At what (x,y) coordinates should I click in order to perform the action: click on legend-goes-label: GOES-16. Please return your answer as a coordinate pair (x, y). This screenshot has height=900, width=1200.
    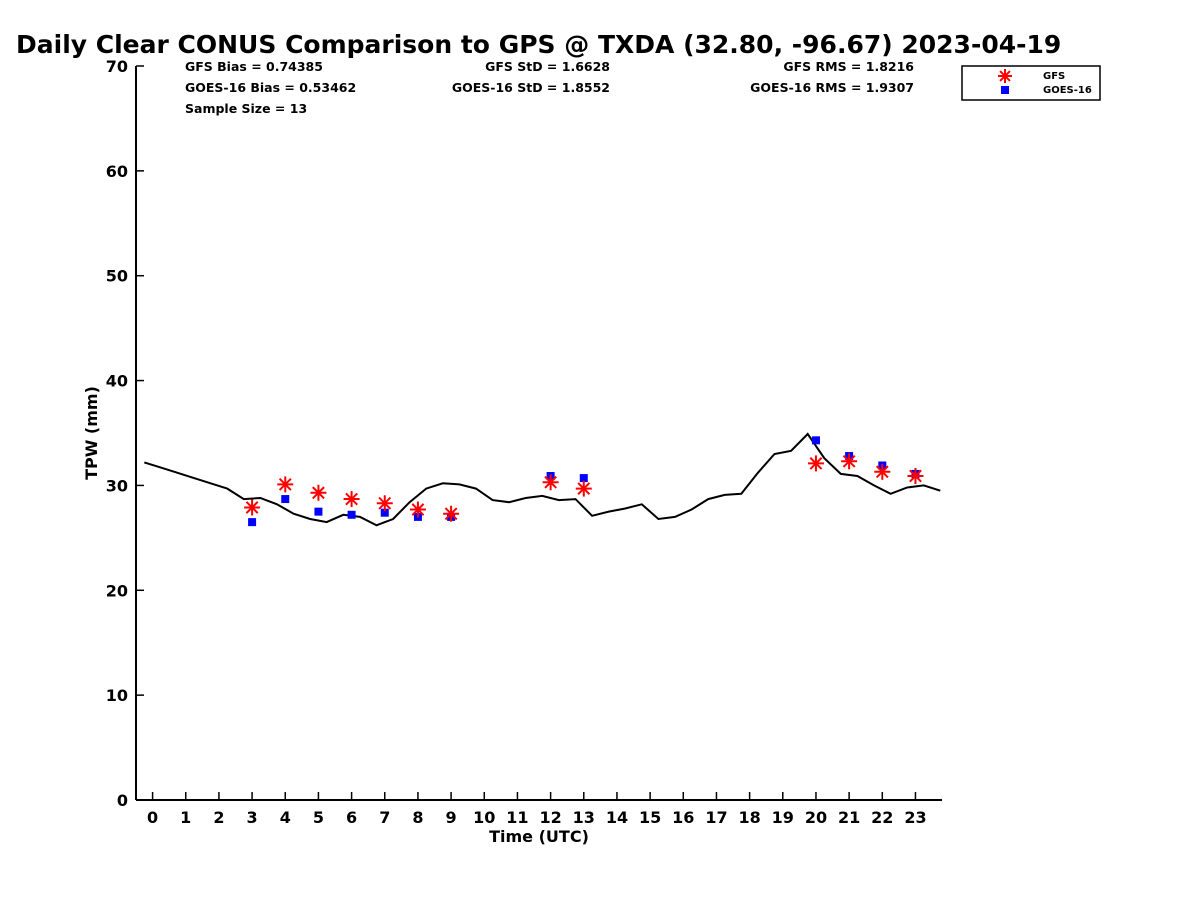
    Looking at the image, I should click on (1067, 90).